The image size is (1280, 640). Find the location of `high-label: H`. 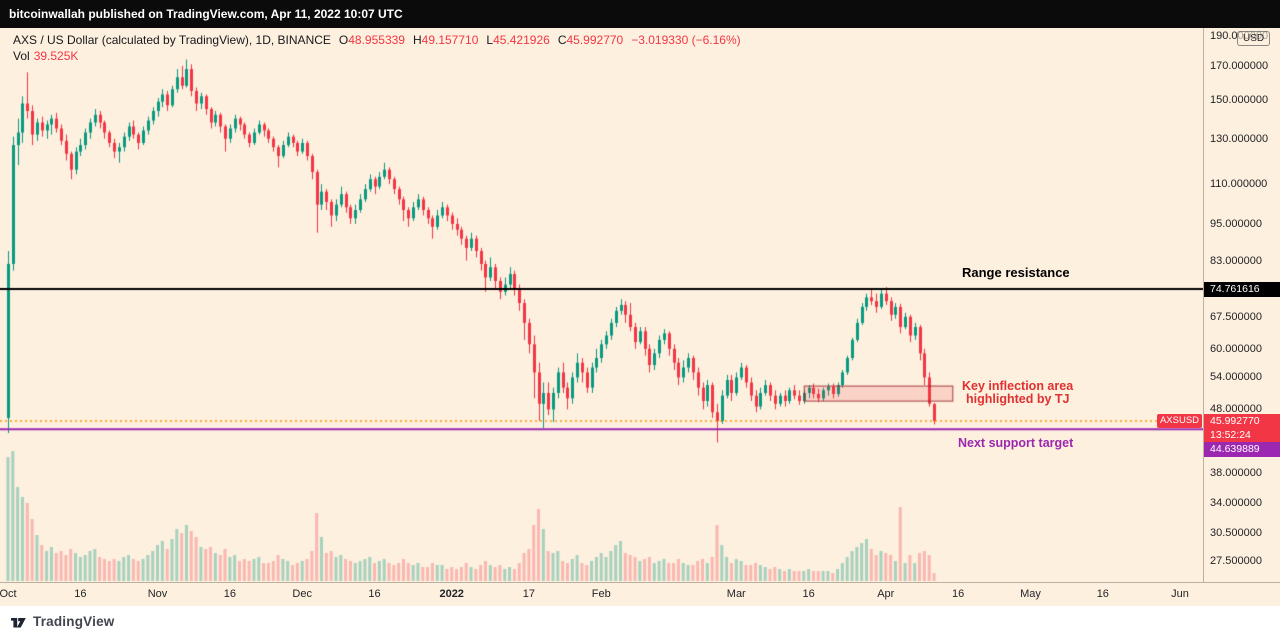

high-label: H is located at coordinates (417, 40).